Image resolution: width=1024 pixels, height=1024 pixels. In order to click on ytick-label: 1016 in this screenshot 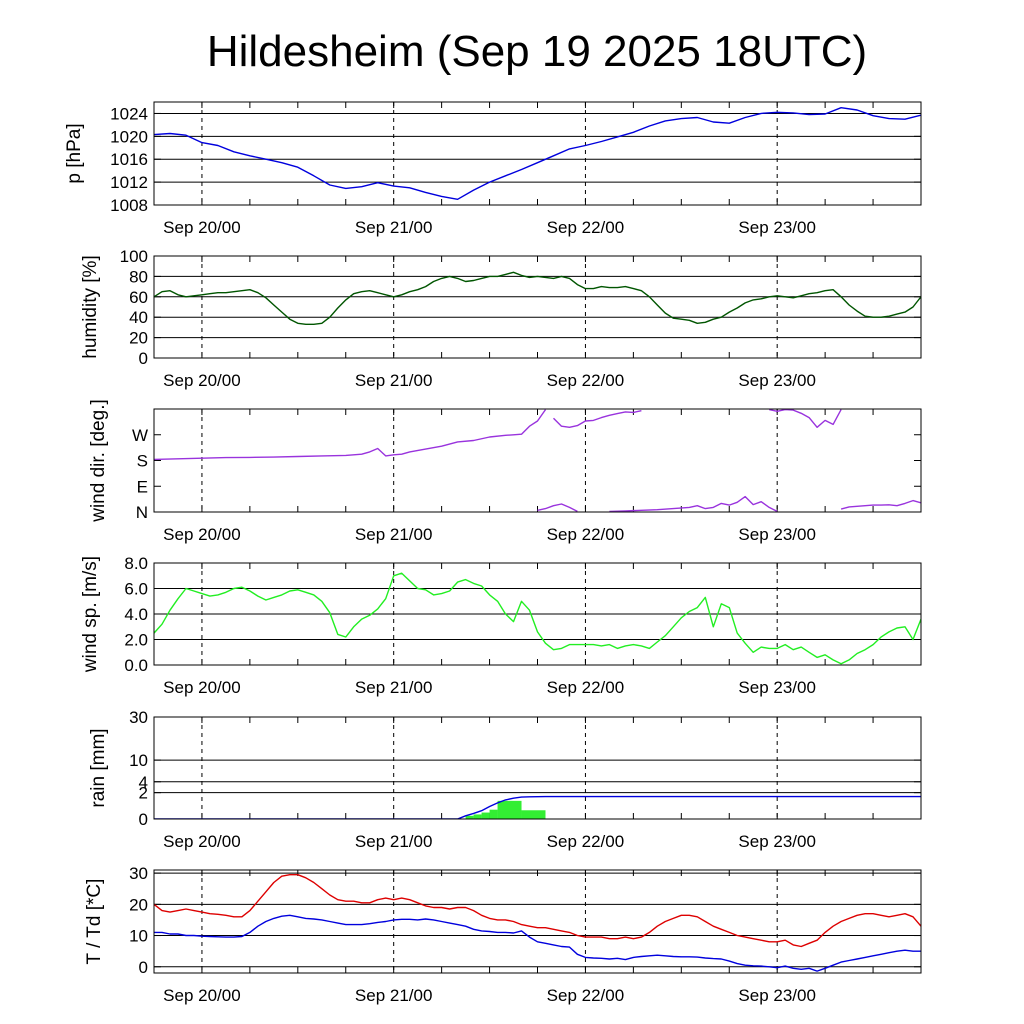, I will do `click(129, 159)`.